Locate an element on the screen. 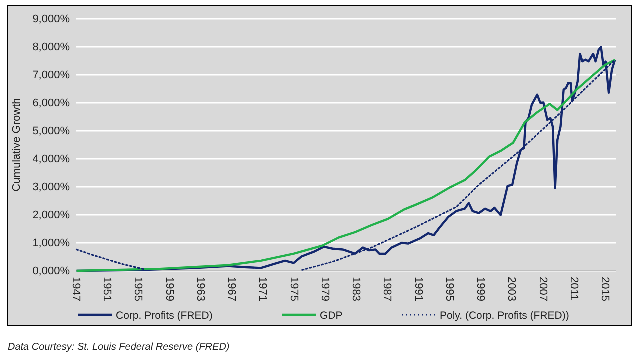  x-tick-label: 1991 is located at coordinates (418, 289).